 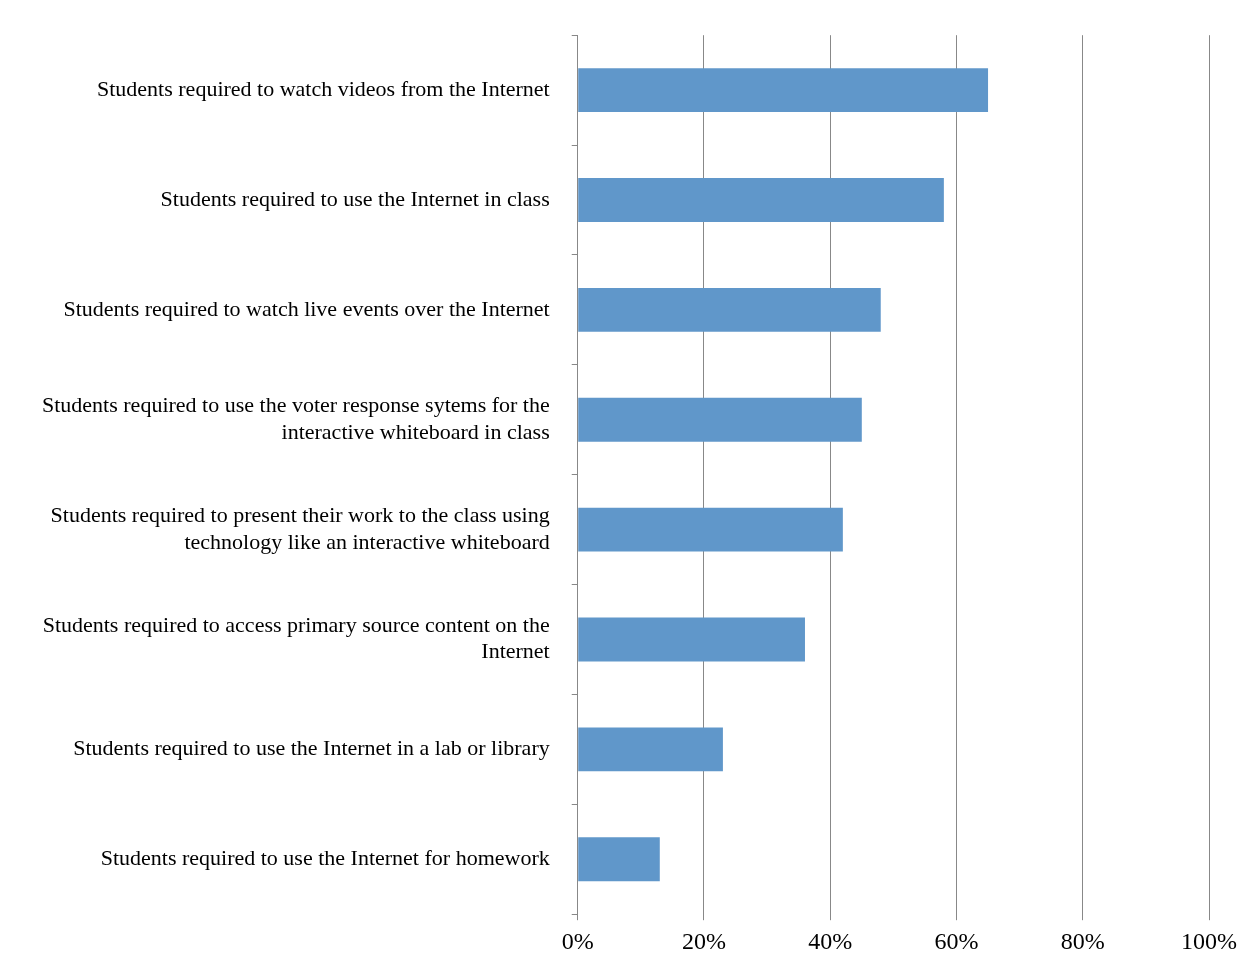 I want to click on y-tick-label: Students required to present their work to the class using technology like an interactive whiteboard, so click(x=300, y=528).